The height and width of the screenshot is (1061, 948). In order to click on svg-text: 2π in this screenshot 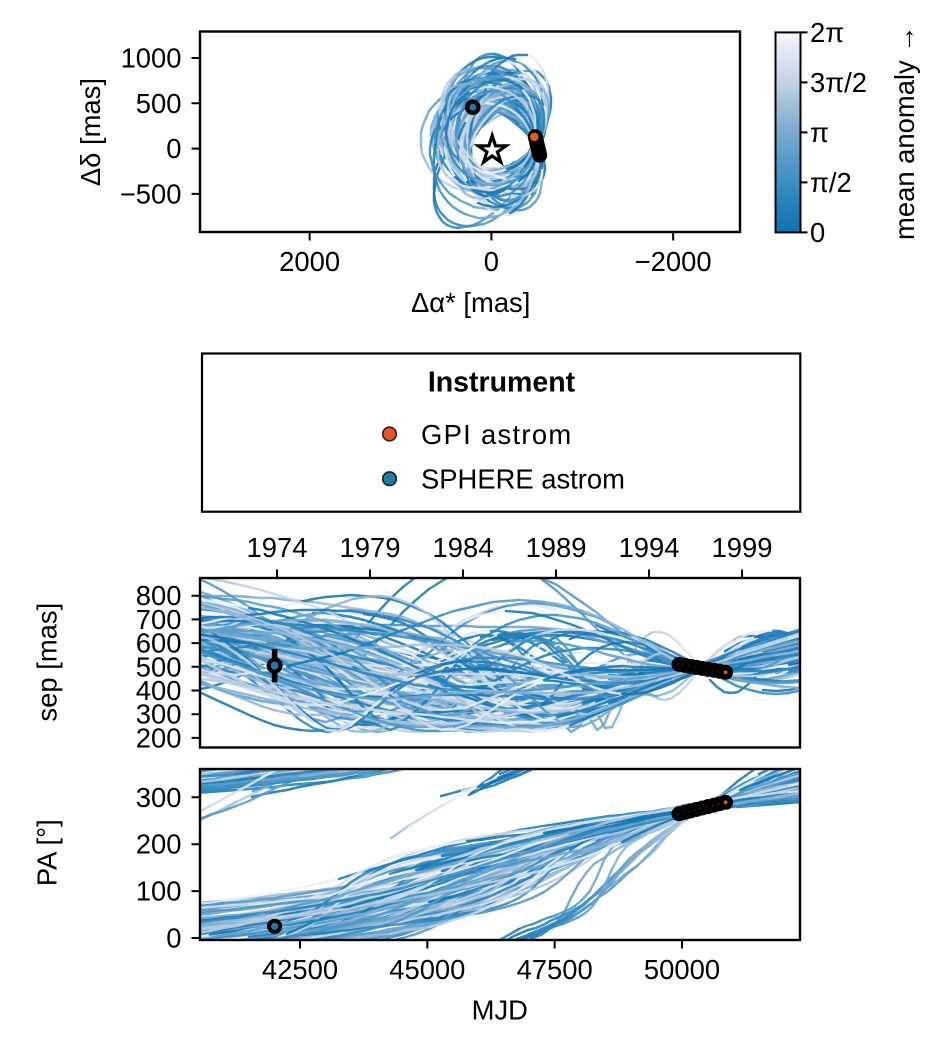, I will do `click(827, 32)`.